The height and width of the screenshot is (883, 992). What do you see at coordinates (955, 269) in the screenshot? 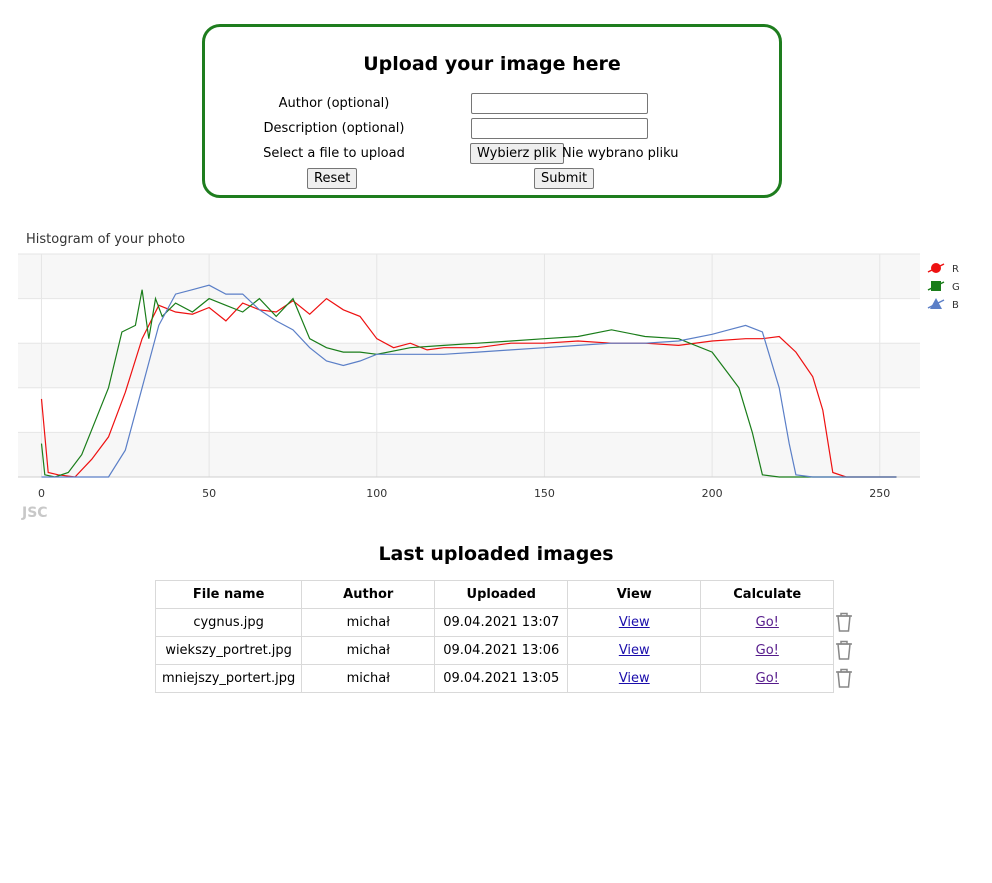
I see `legend-label: R` at bounding box center [955, 269].